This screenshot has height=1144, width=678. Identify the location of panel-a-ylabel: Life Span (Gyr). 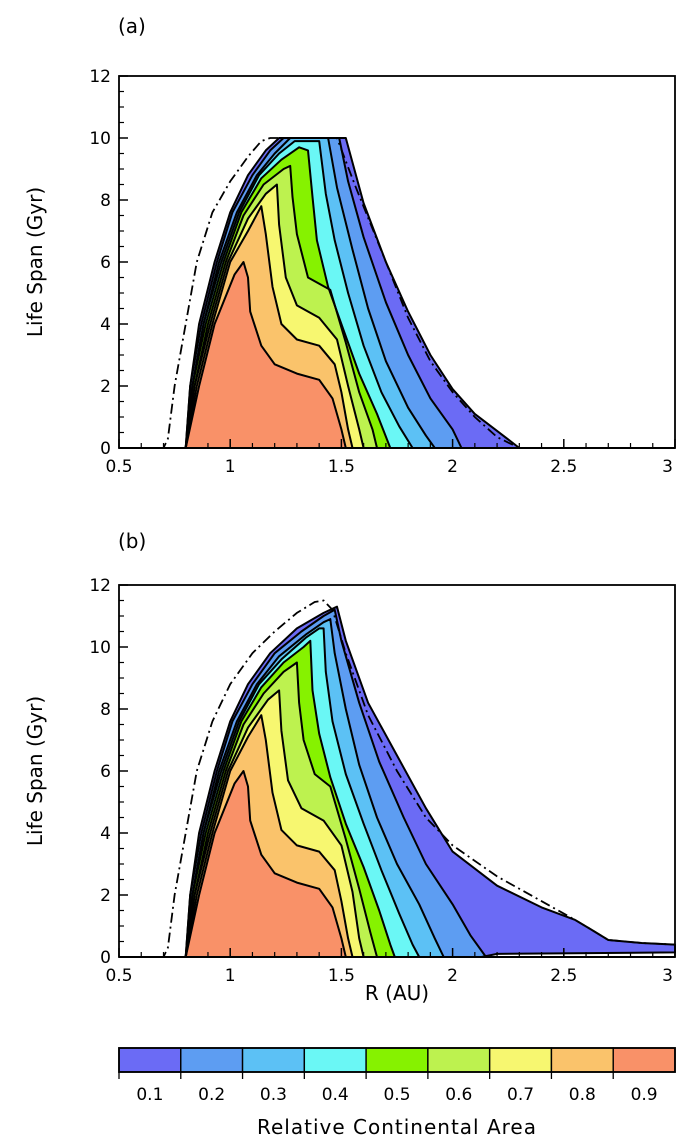
(35, 262).